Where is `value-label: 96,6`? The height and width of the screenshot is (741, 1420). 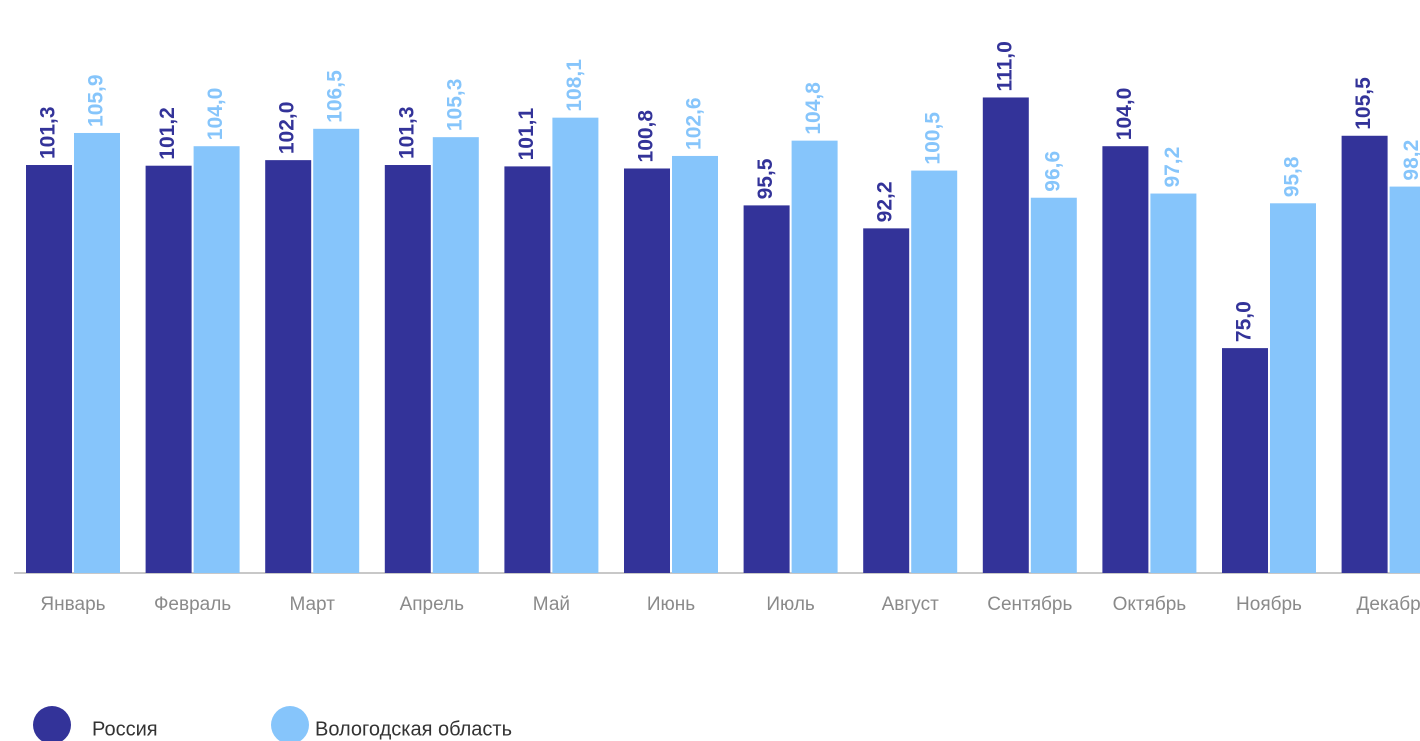 value-label: 96,6 is located at coordinates (1052, 171).